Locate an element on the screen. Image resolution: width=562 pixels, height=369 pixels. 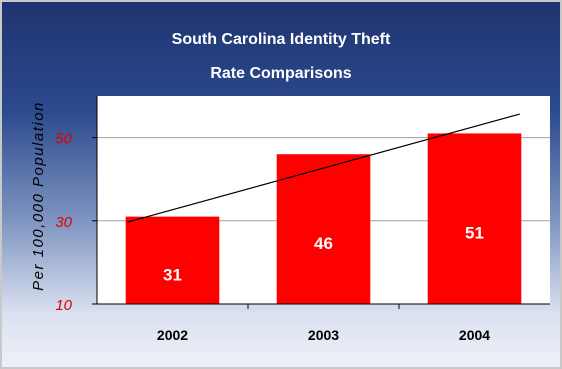
data-label-2004: 51 is located at coordinates (474, 233).